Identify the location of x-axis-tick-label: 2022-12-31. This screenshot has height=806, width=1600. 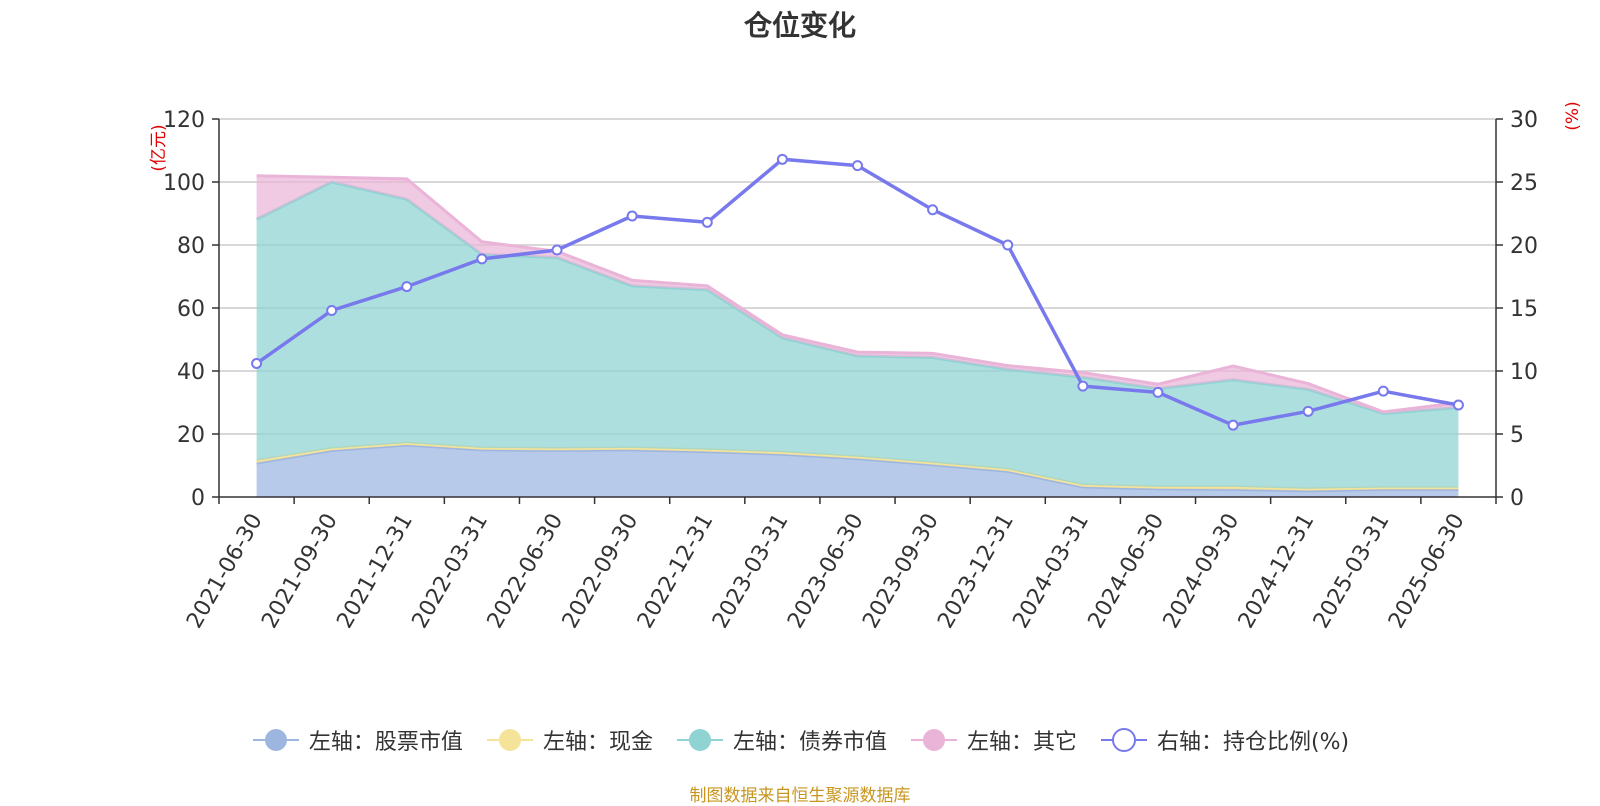
(676, 571).